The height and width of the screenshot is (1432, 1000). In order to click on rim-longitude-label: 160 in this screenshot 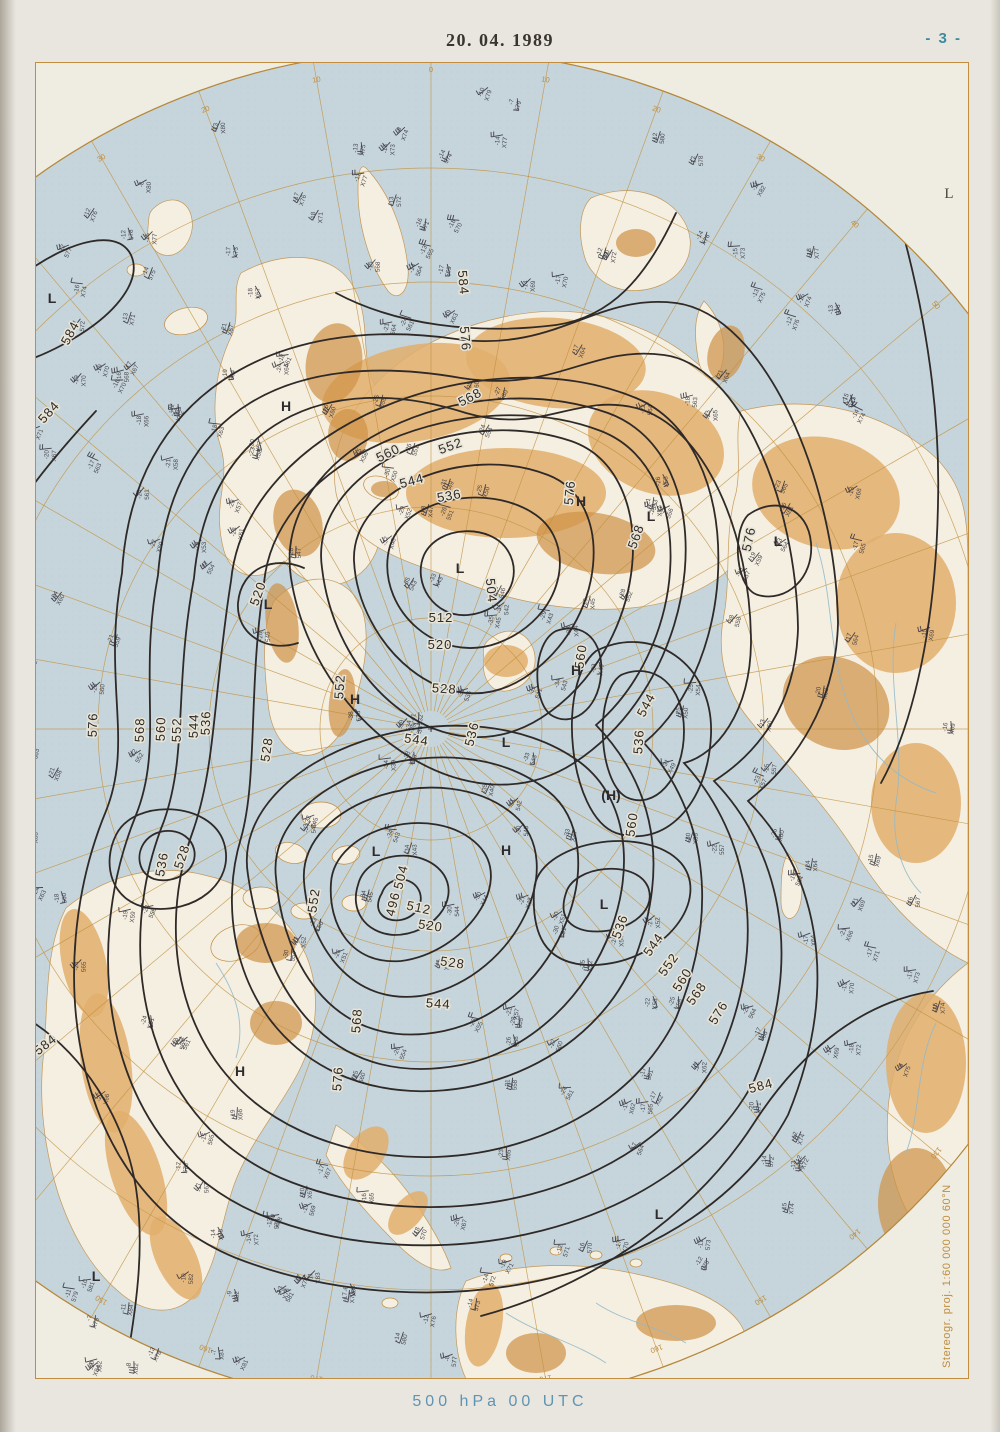, I will do `click(205, 1348)`.